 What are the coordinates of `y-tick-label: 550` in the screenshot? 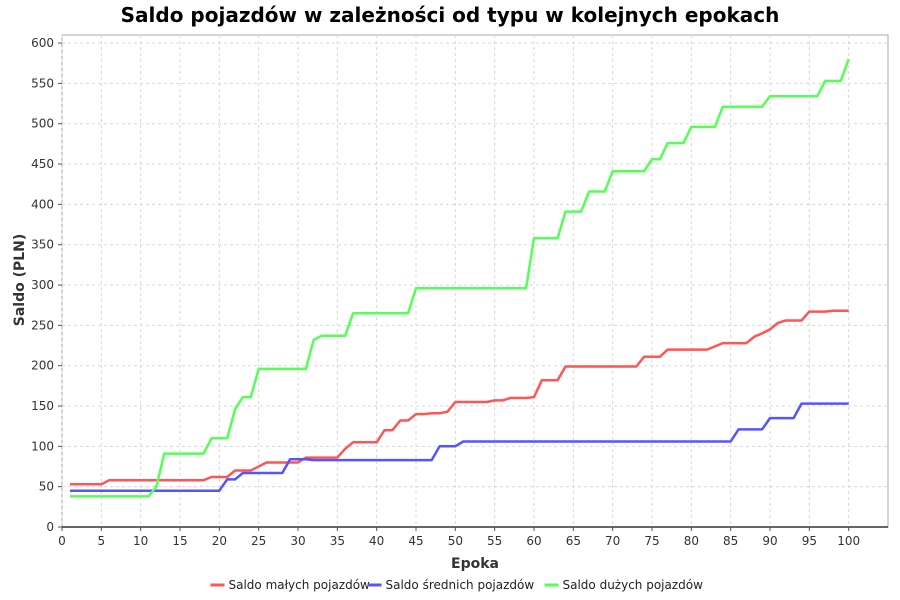 It's located at (42, 83).